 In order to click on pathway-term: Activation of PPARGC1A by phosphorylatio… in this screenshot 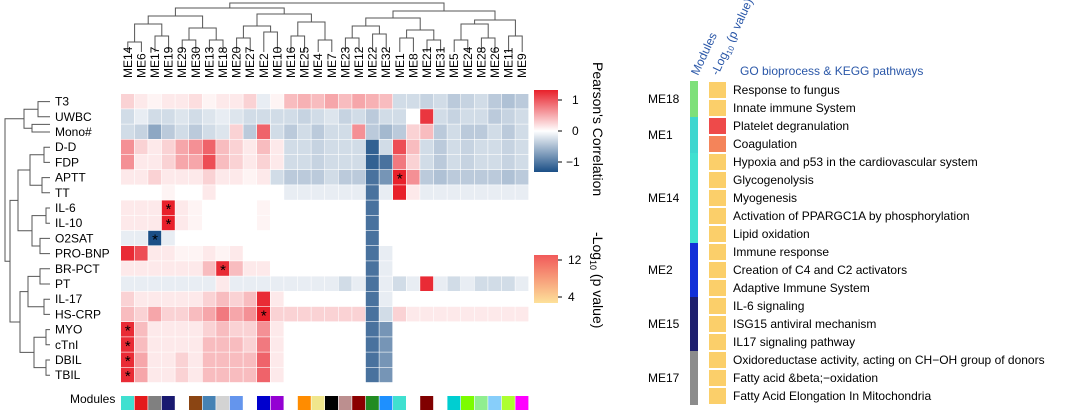, I will do `click(851, 216)`.